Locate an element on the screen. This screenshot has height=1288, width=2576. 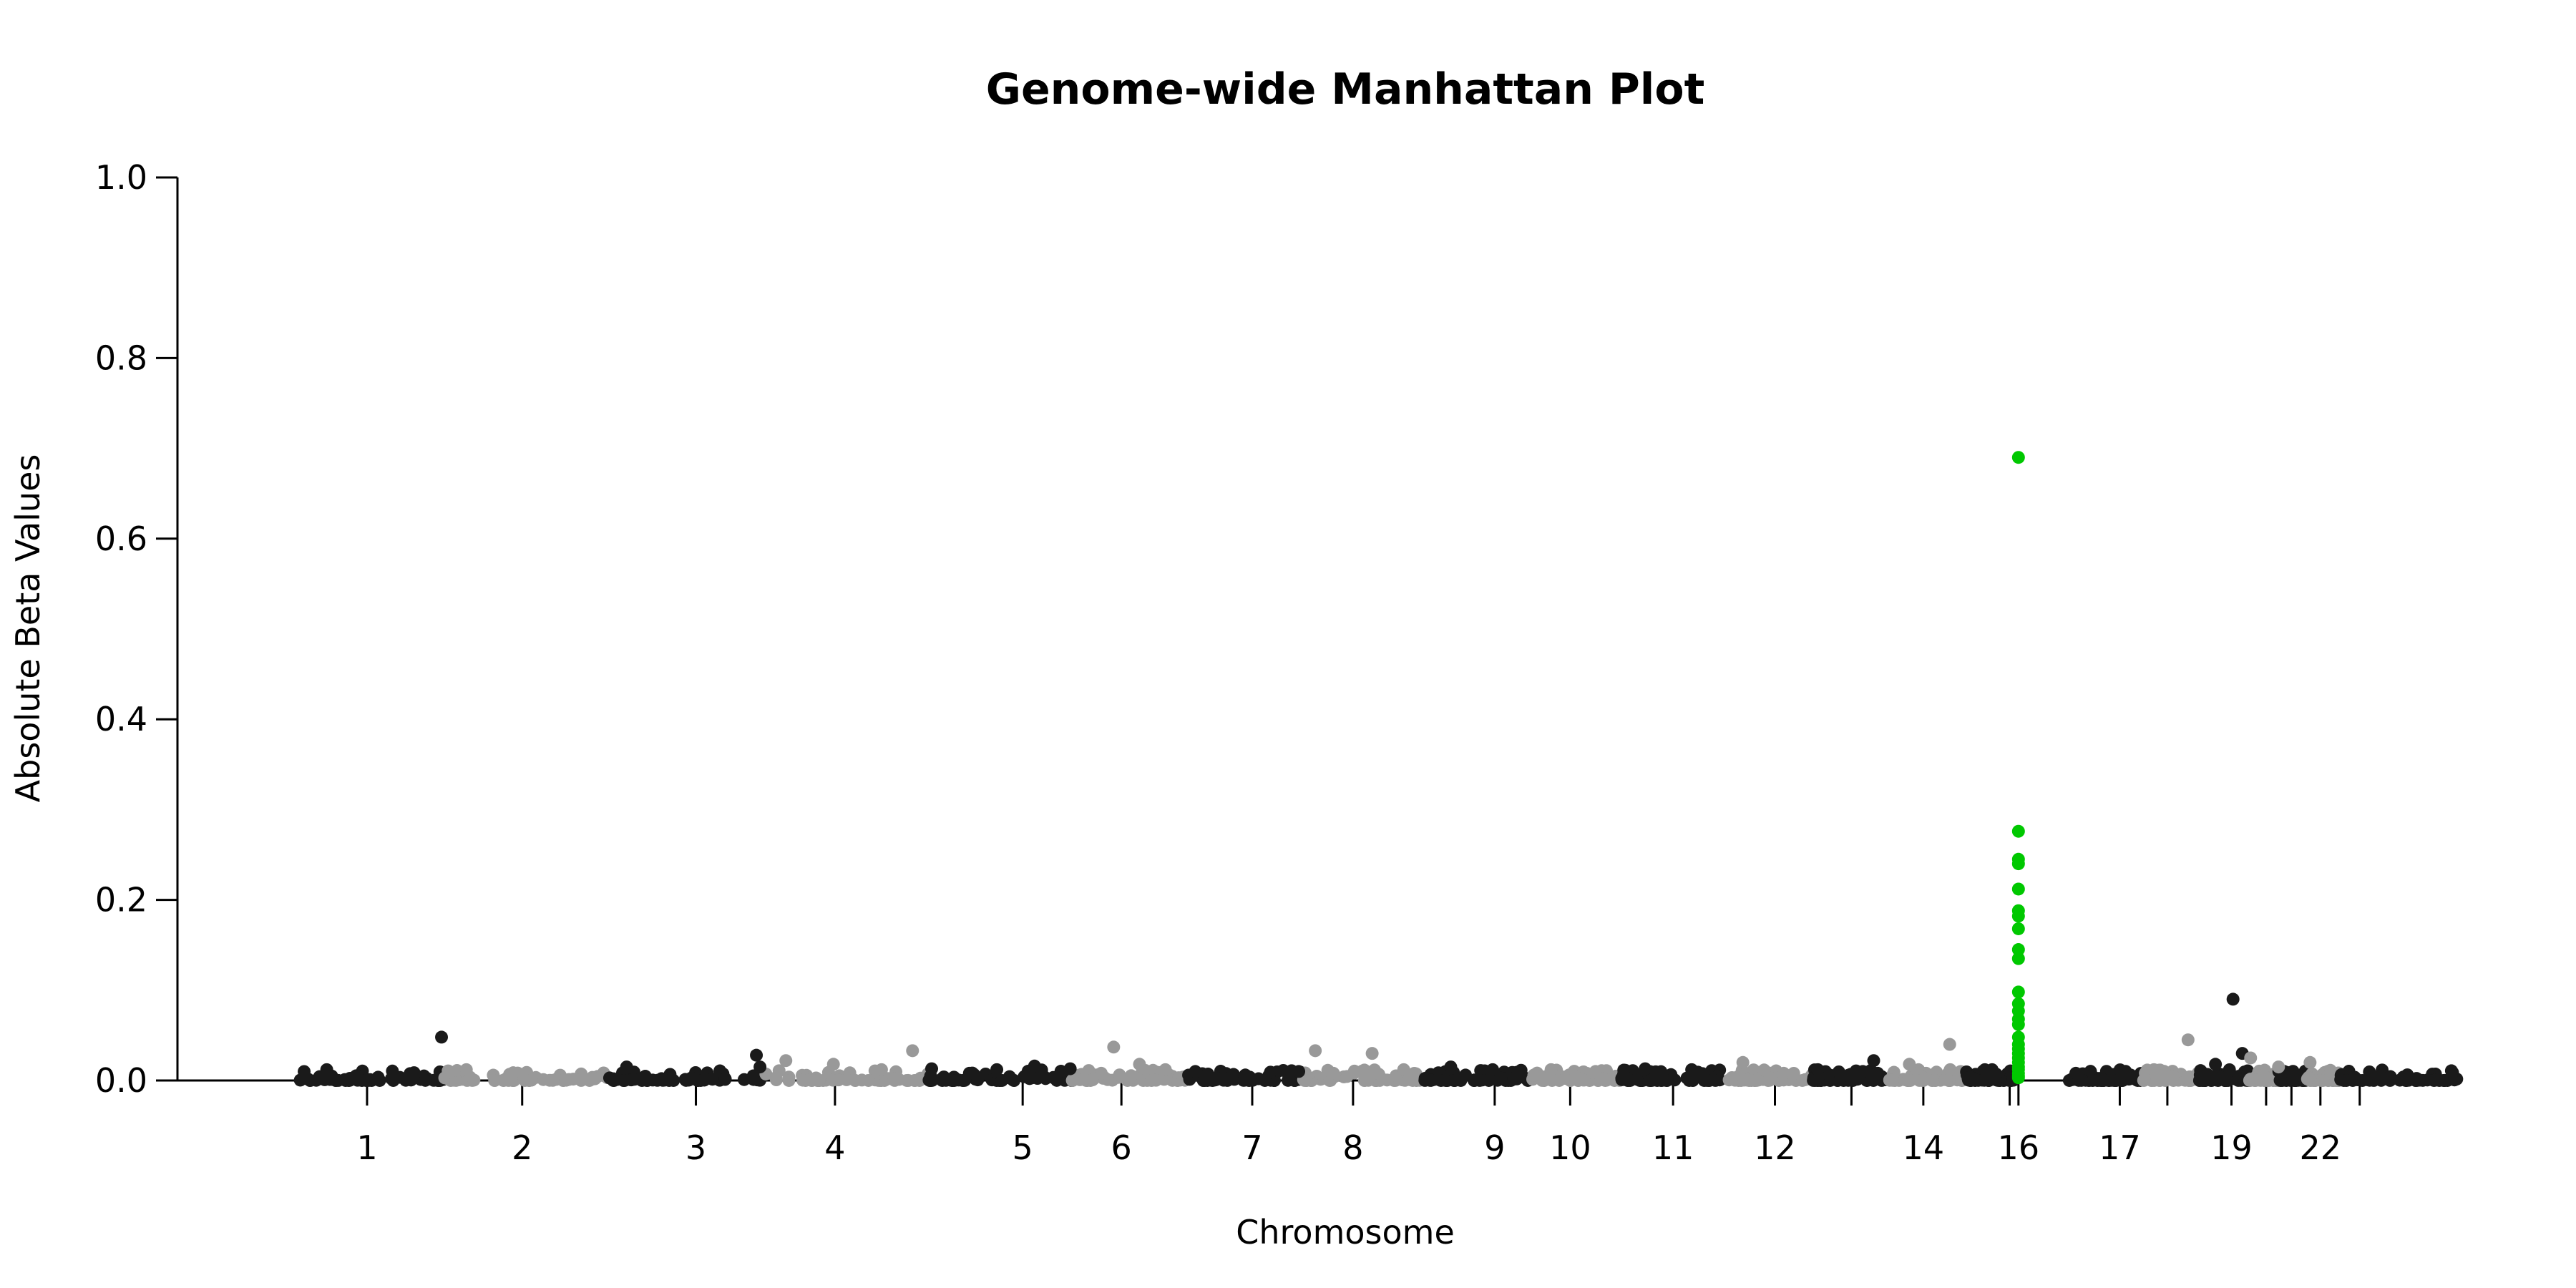
x-tick-label: 9 is located at coordinates (1495, 1147).